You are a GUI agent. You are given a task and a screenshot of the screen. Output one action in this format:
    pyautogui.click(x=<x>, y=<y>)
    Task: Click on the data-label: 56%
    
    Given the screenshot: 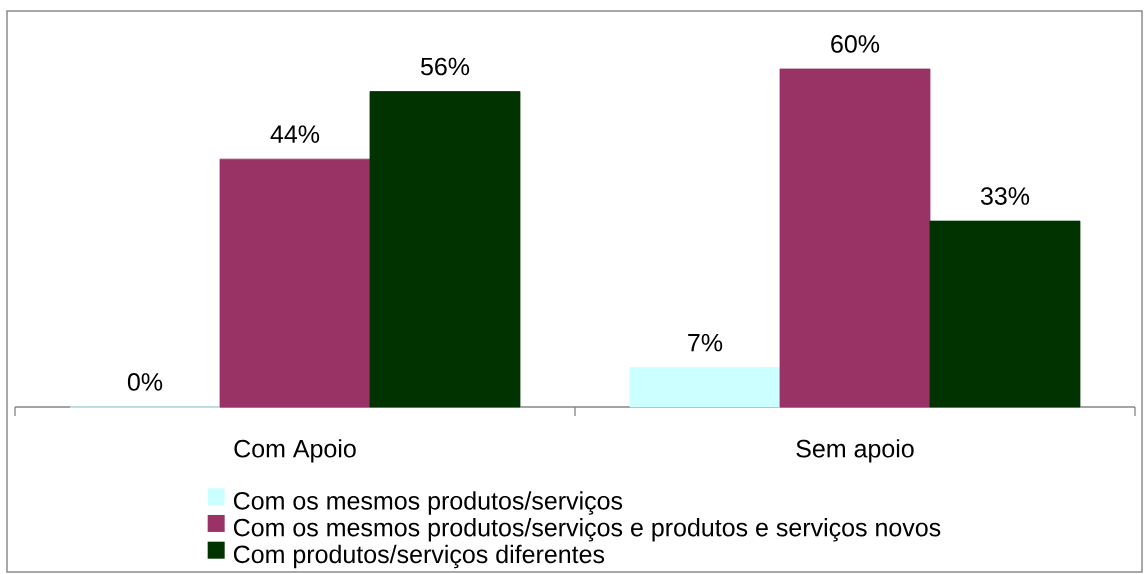 What is the action you would take?
    pyautogui.click(x=445, y=66)
    